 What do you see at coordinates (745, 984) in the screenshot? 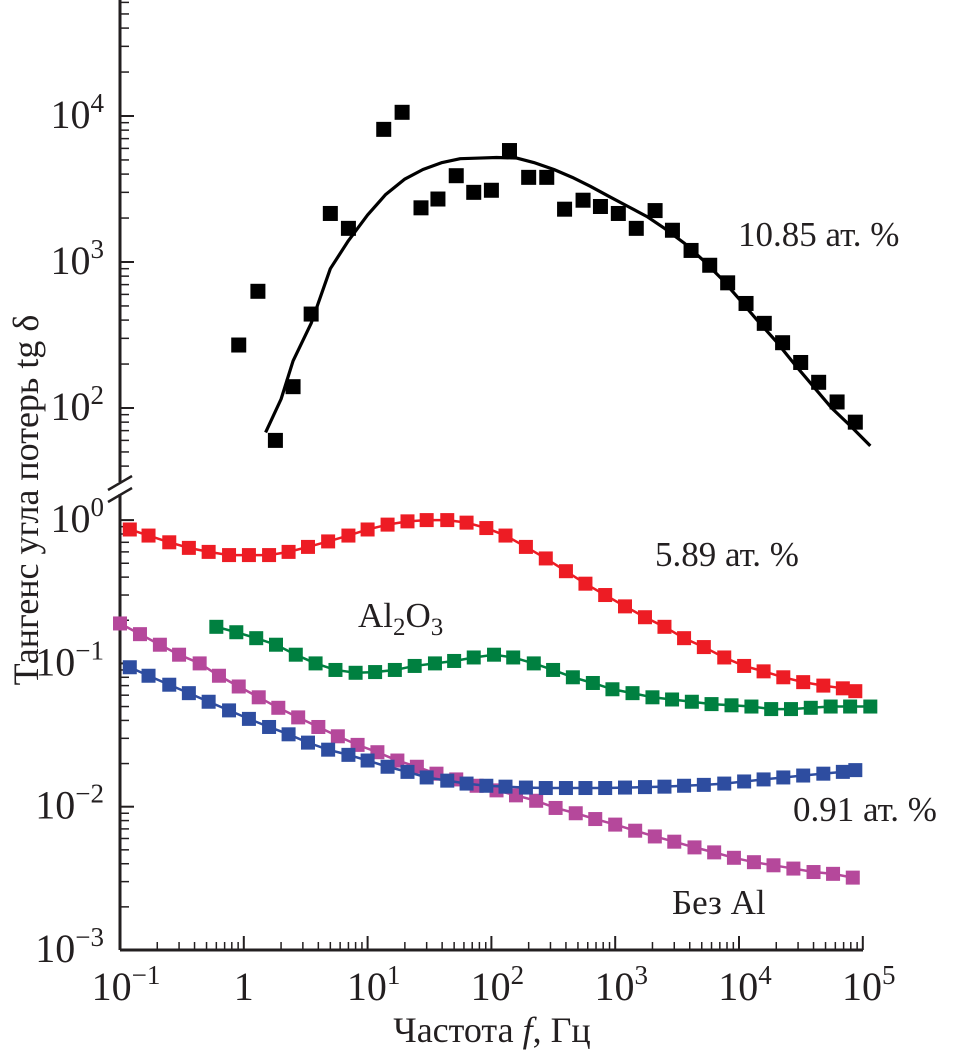
I see `x-tick-label: 10⁴` at bounding box center [745, 984].